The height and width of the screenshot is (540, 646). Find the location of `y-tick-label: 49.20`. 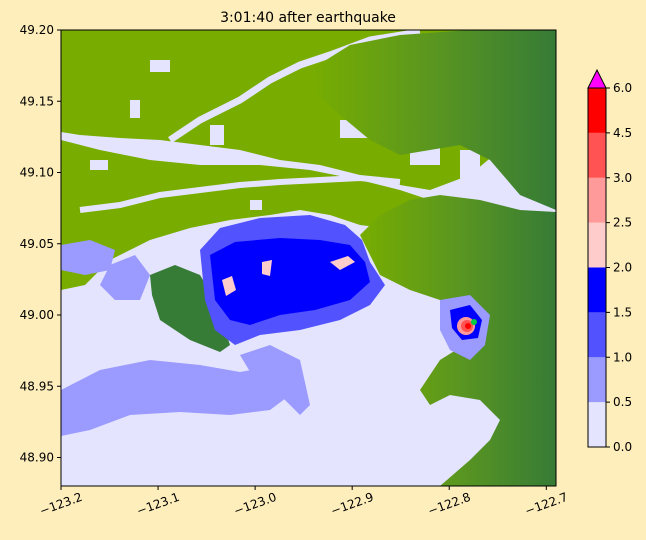

y-tick-label: 49.20 is located at coordinates (37, 30).